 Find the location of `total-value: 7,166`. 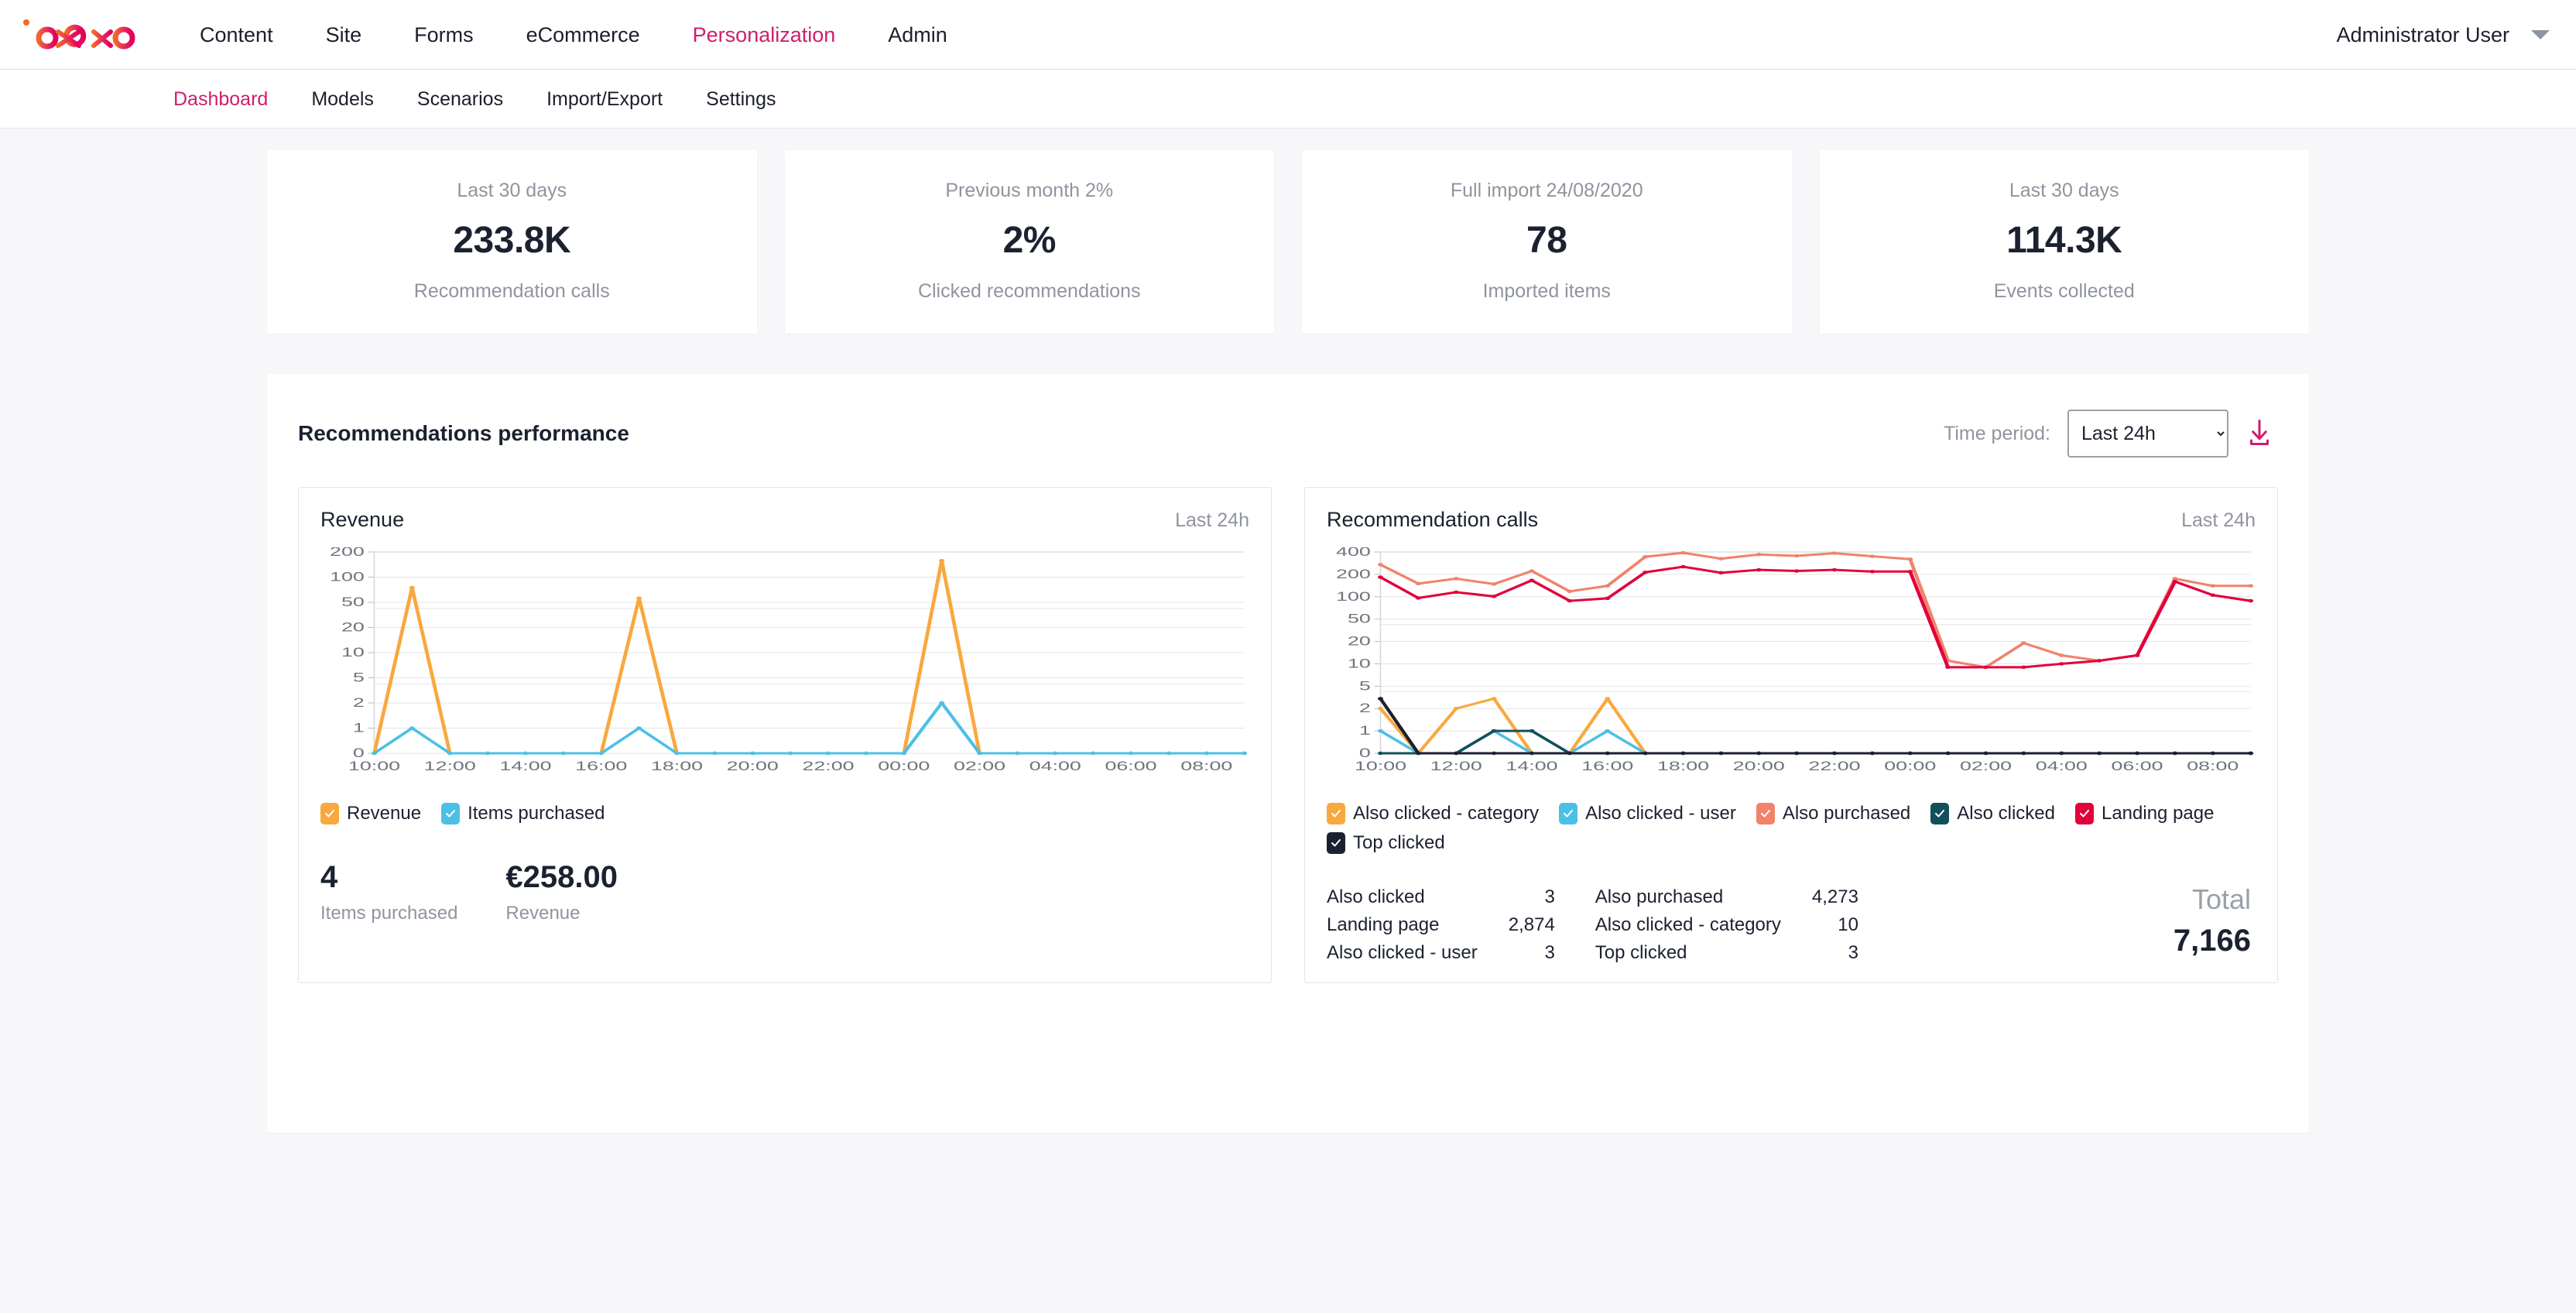

total-value: 7,166 is located at coordinates (2212, 941).